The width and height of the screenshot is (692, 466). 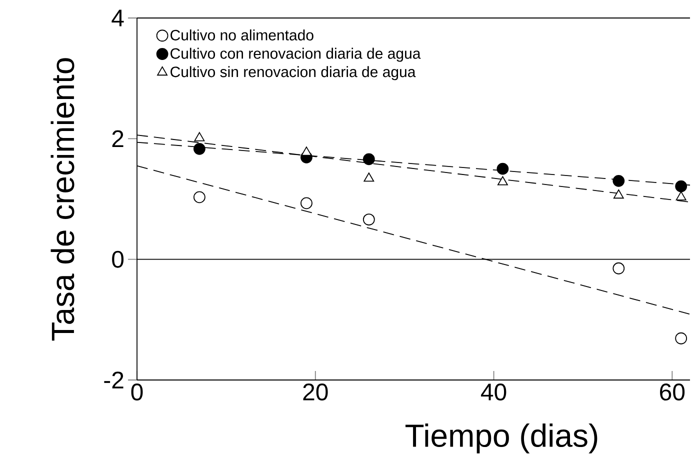 What do you see at coordinates (118, 139) in the screenshot?
I see `y-tick-label: 2` at bounding box center [118, 139].